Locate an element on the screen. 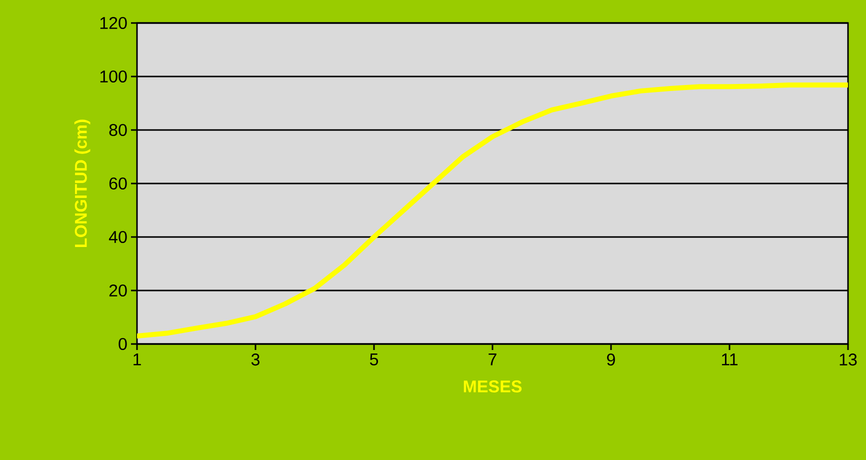  x-tick-label: 3 is located at coordinates (255, 360).